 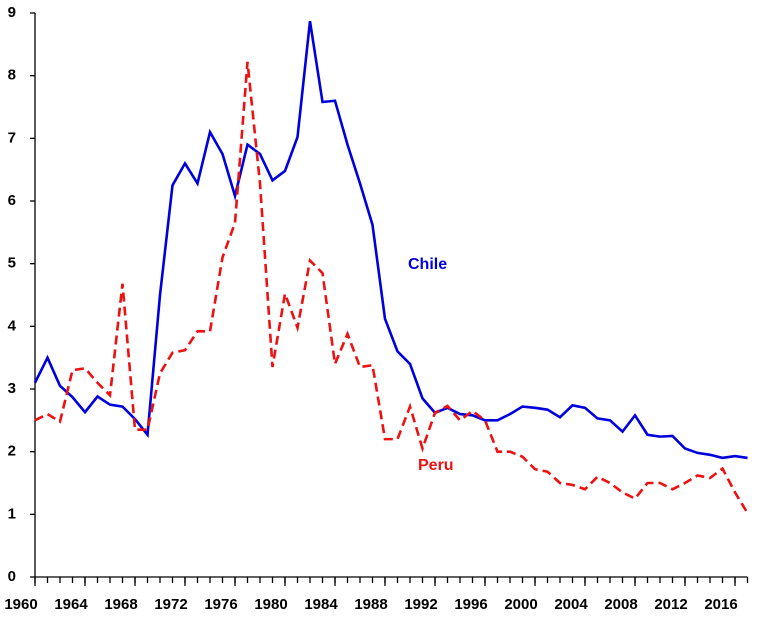 I want to click on y-tick-label: 6, so click(x=12, y=200).